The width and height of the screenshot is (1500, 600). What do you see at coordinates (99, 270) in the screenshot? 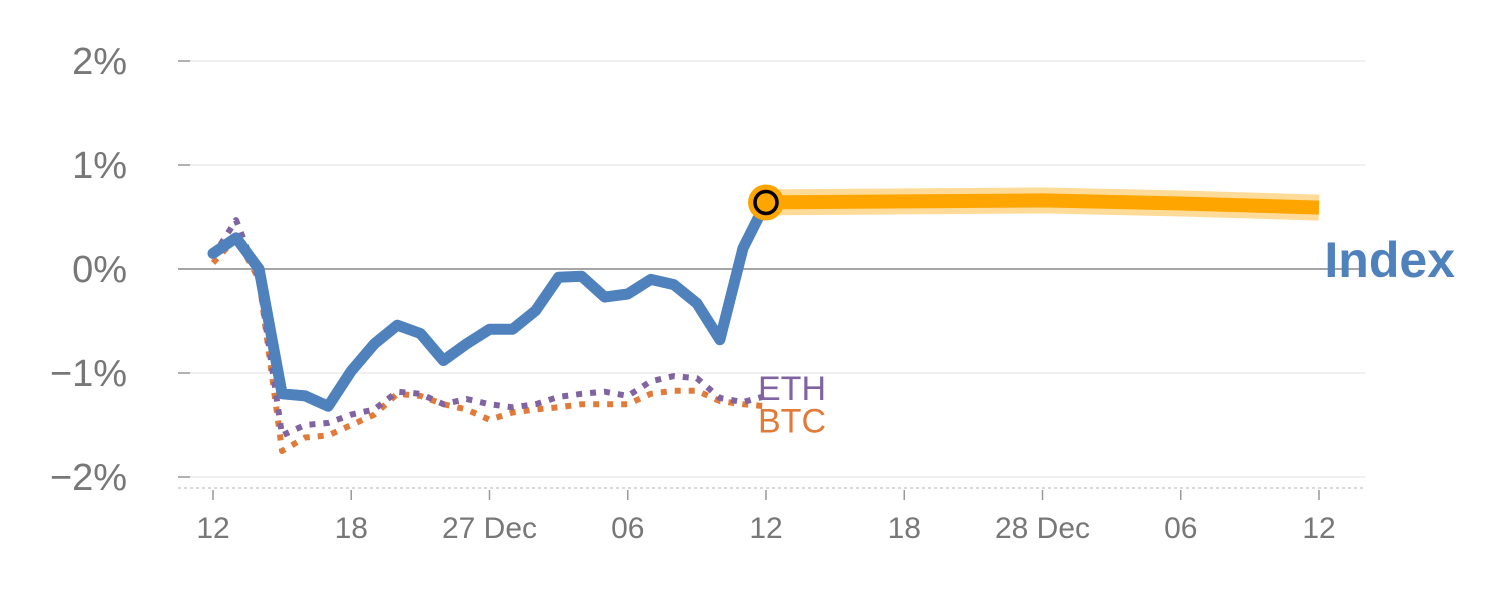
I see `y-tick-label: 0%` at bounding box center [99, 270].